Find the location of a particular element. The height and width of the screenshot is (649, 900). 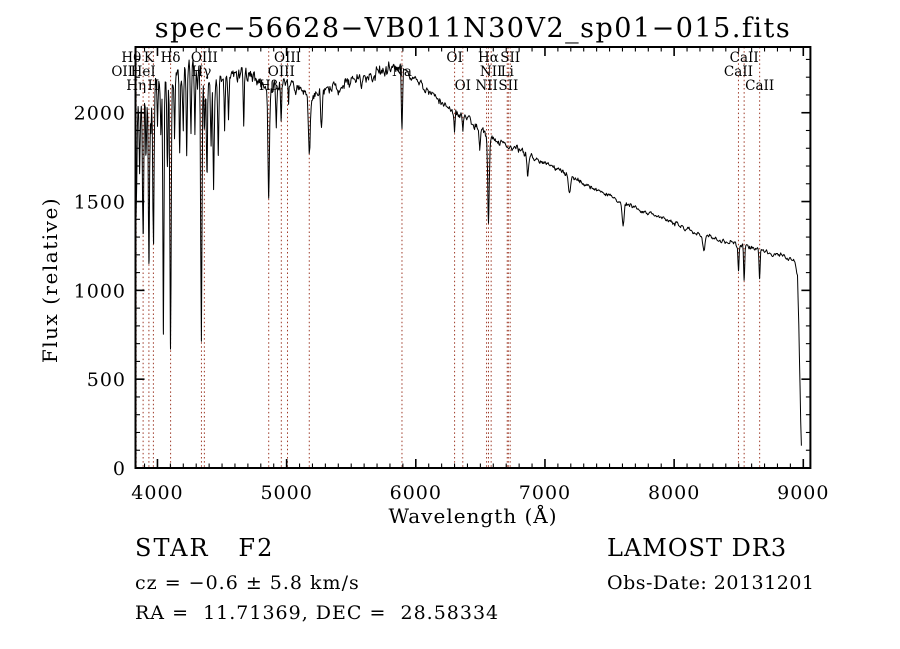

spectral-line-label: Hγ is located at coordinates (202, 72).